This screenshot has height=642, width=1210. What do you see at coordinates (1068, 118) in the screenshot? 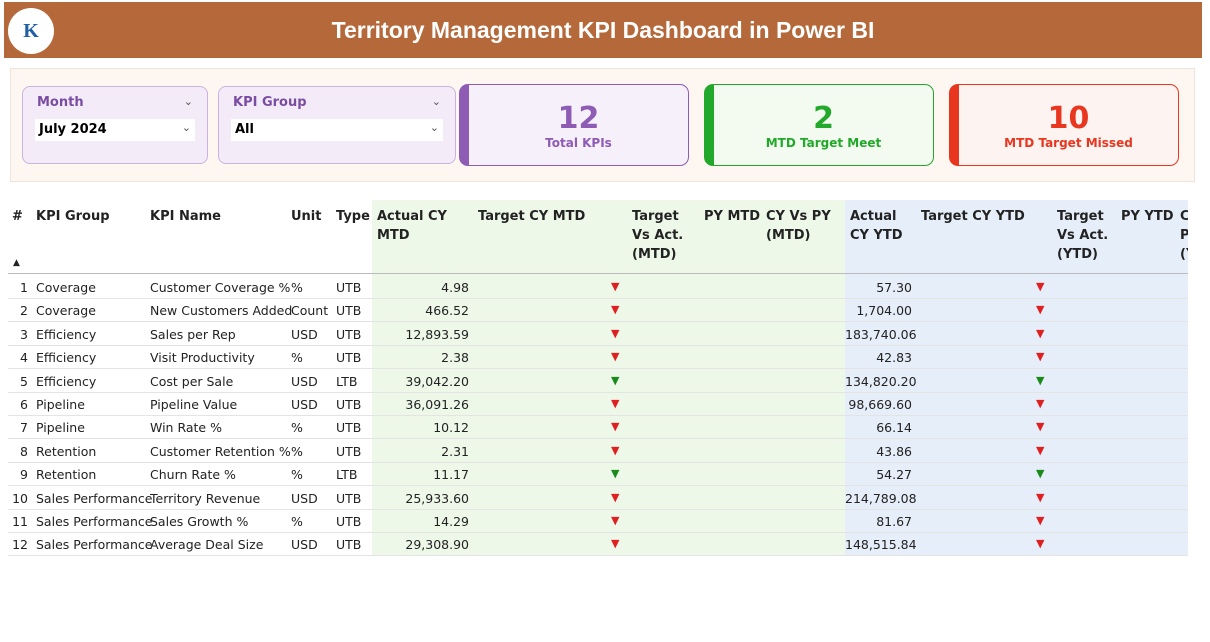
I see `card-value: 10` at bounding box center [1068, 118].